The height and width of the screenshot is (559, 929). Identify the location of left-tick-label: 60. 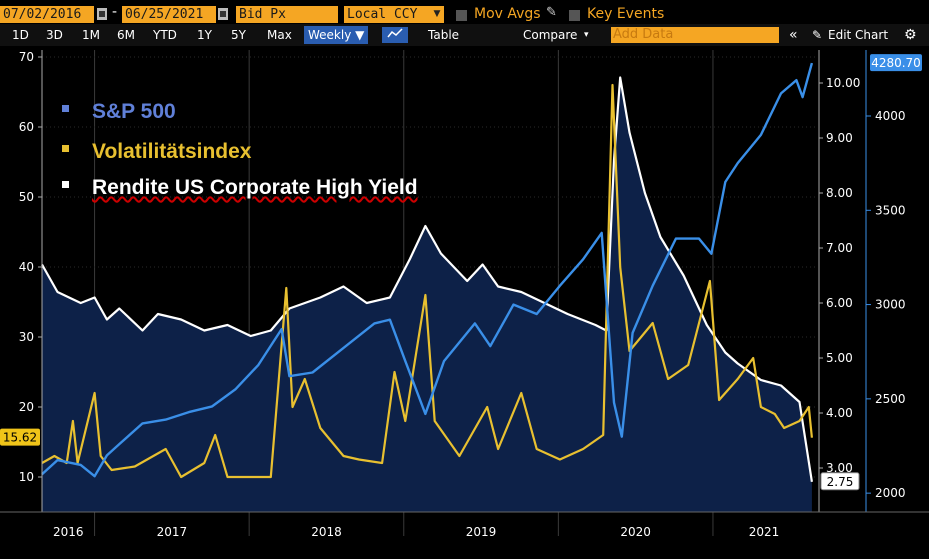
(26, 127).